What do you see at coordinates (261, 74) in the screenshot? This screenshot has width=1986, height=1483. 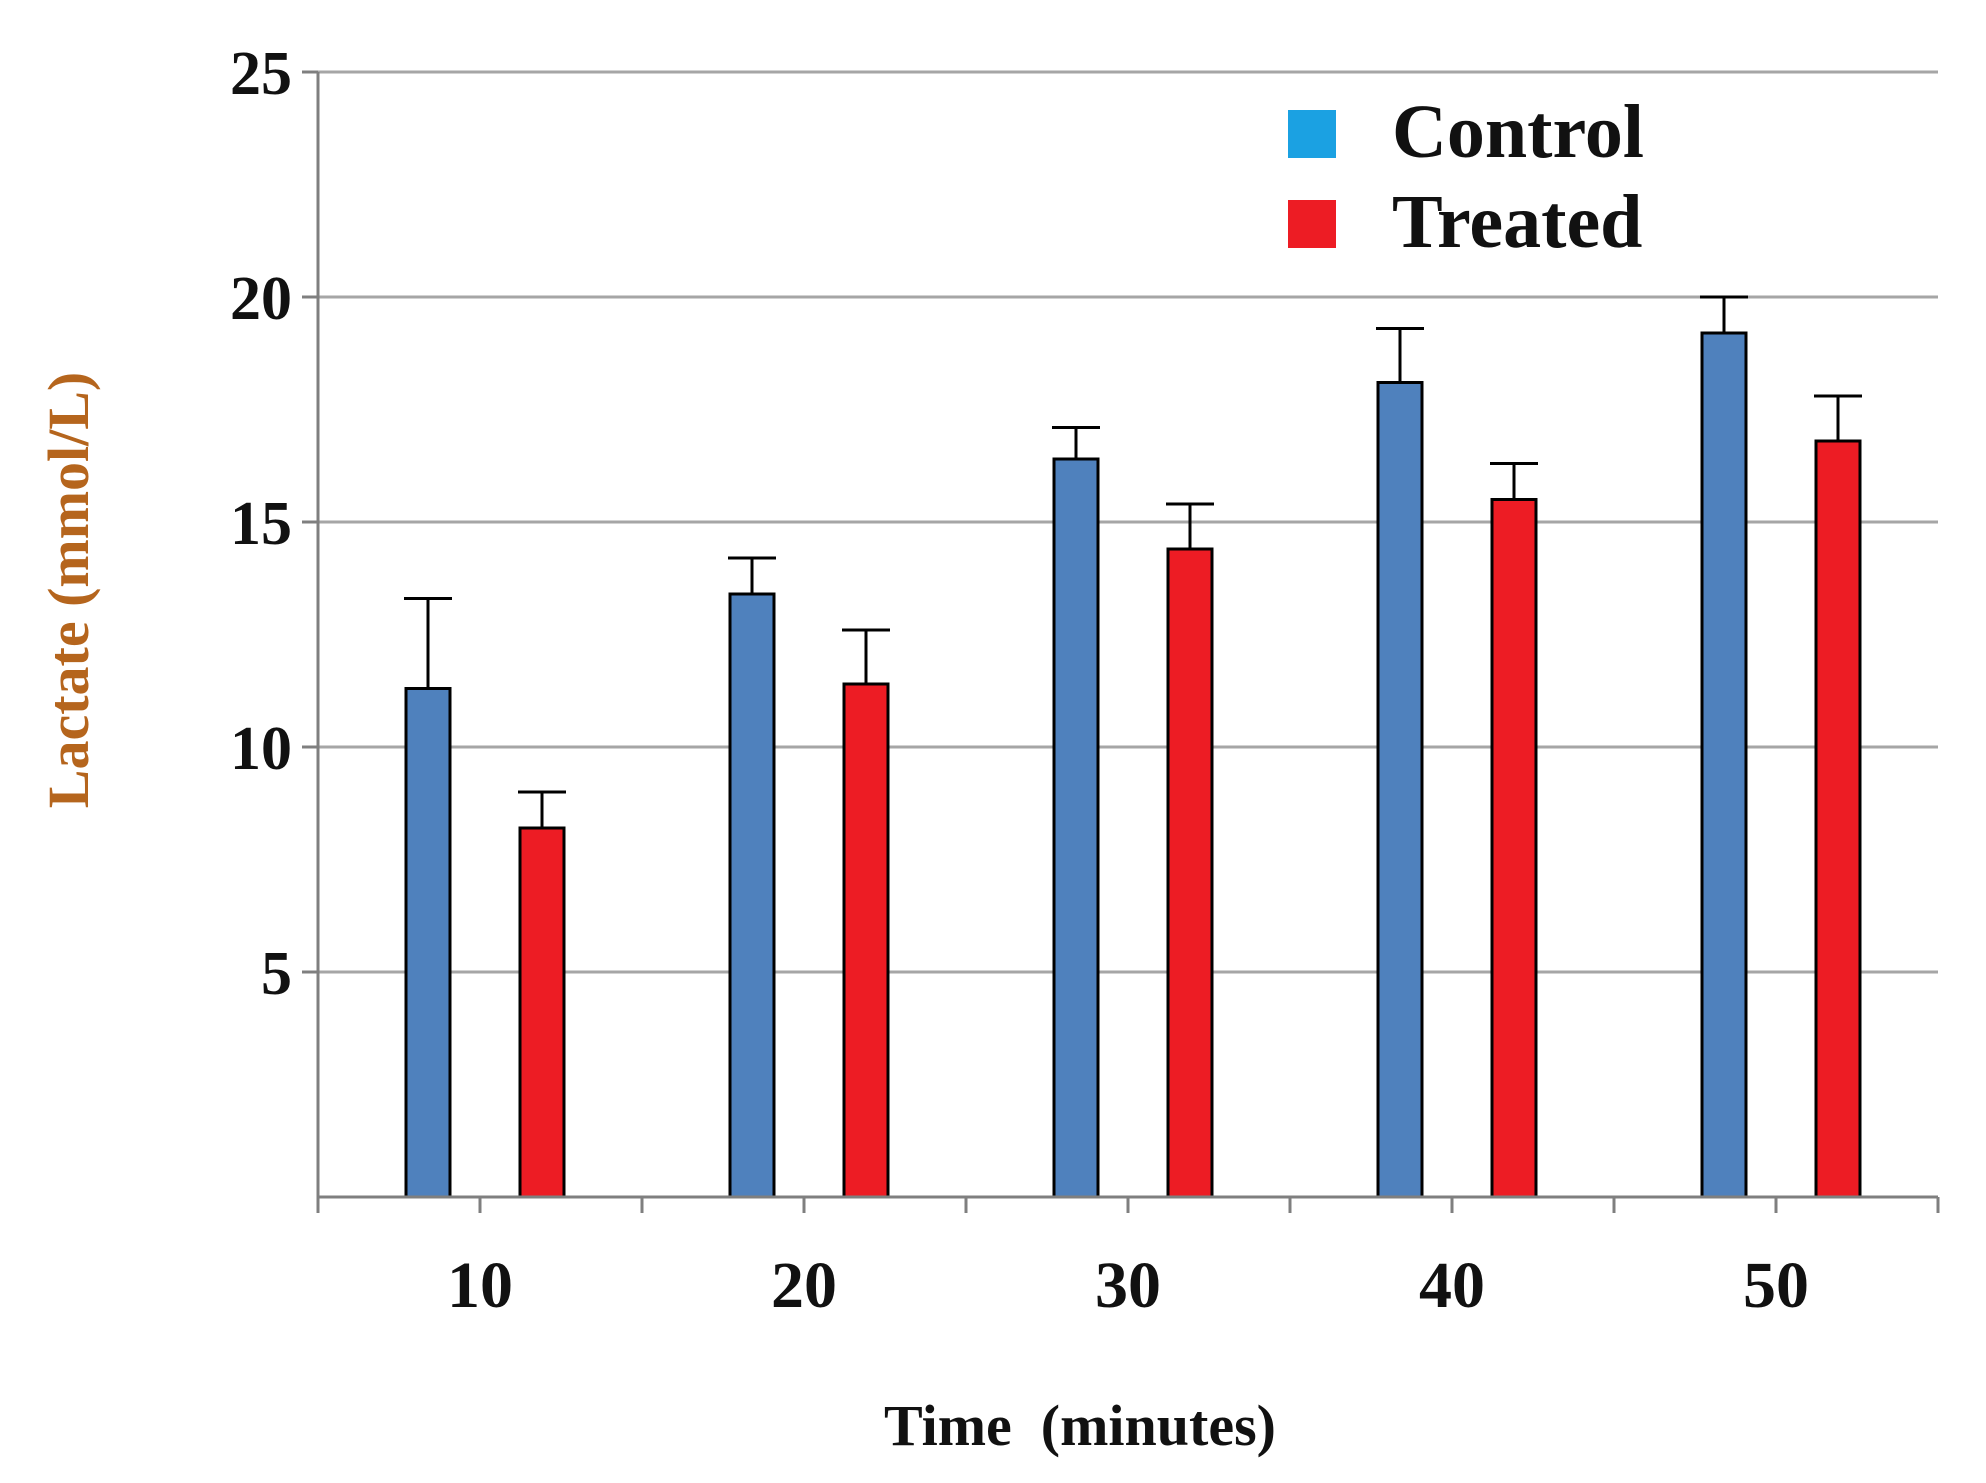 I see `y-tick-label: 25` at bounding box center [261, 74].